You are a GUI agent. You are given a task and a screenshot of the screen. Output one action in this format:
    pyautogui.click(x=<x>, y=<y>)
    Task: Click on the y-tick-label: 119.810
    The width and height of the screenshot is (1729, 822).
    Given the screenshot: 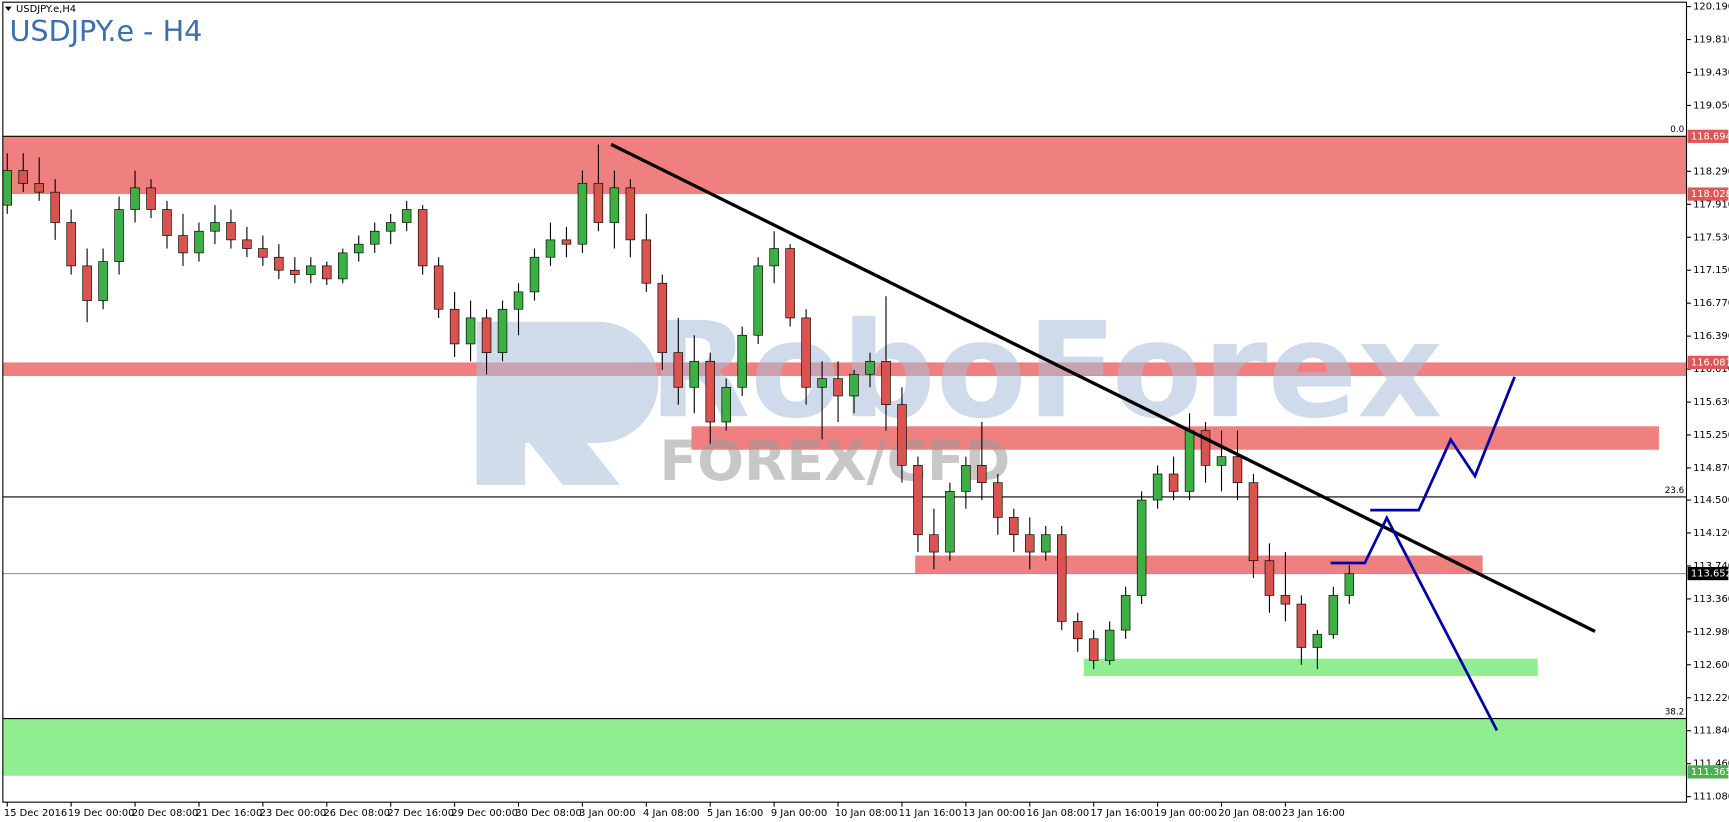 What is the action you would take?
    pyautogui.click(x=1711, y=40)
    